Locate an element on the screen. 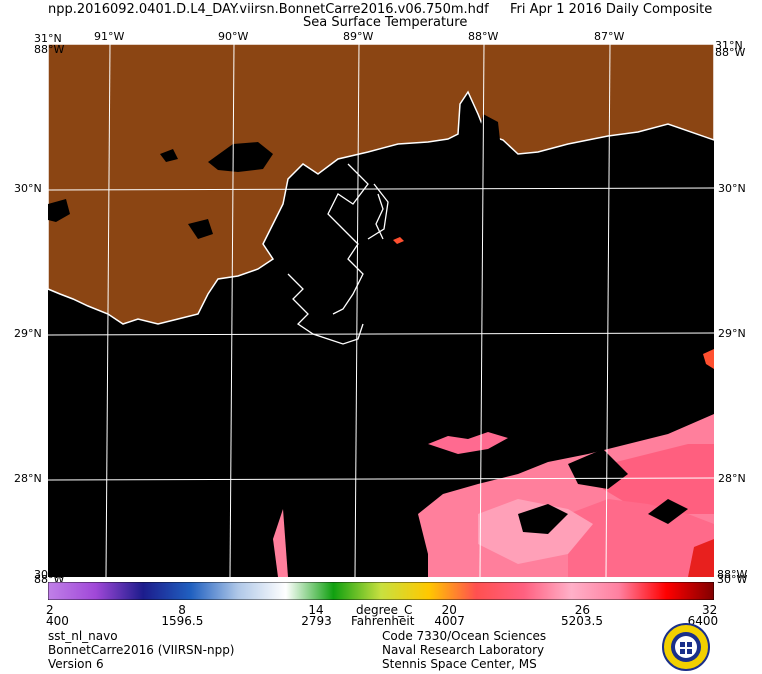 This screenshot has width=762, height=674. longitude-label: 90°W is located at coordinates (233, 36).